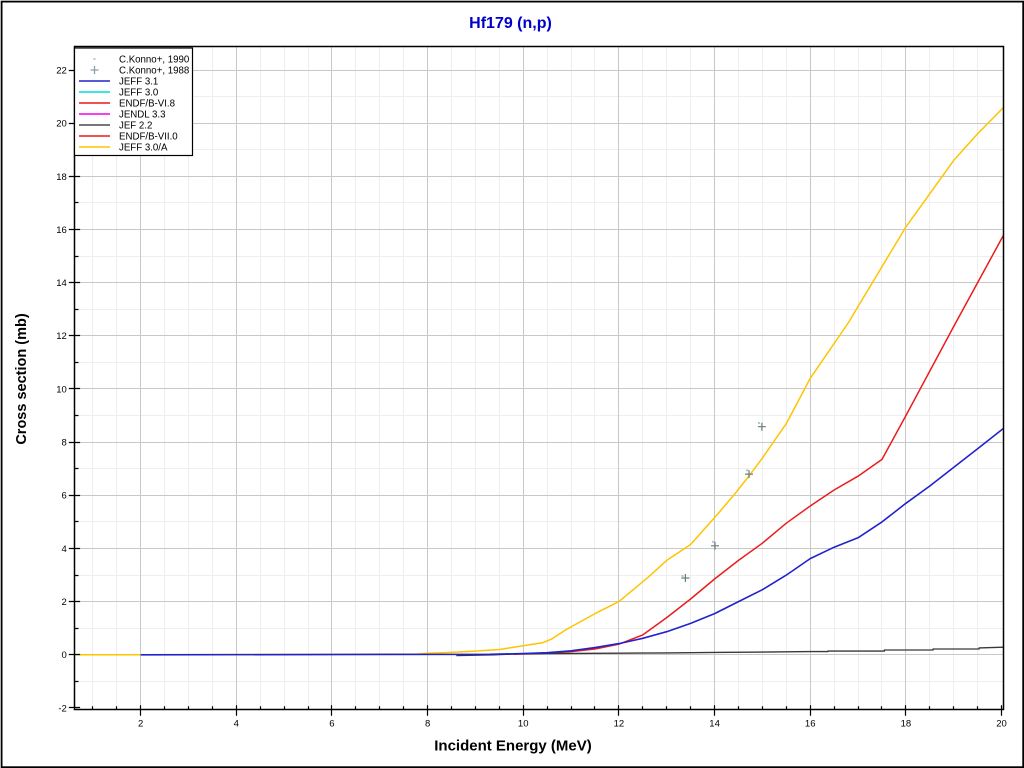  I want to click on svg-text: Incident Energy (MeV), so click(513, 746).